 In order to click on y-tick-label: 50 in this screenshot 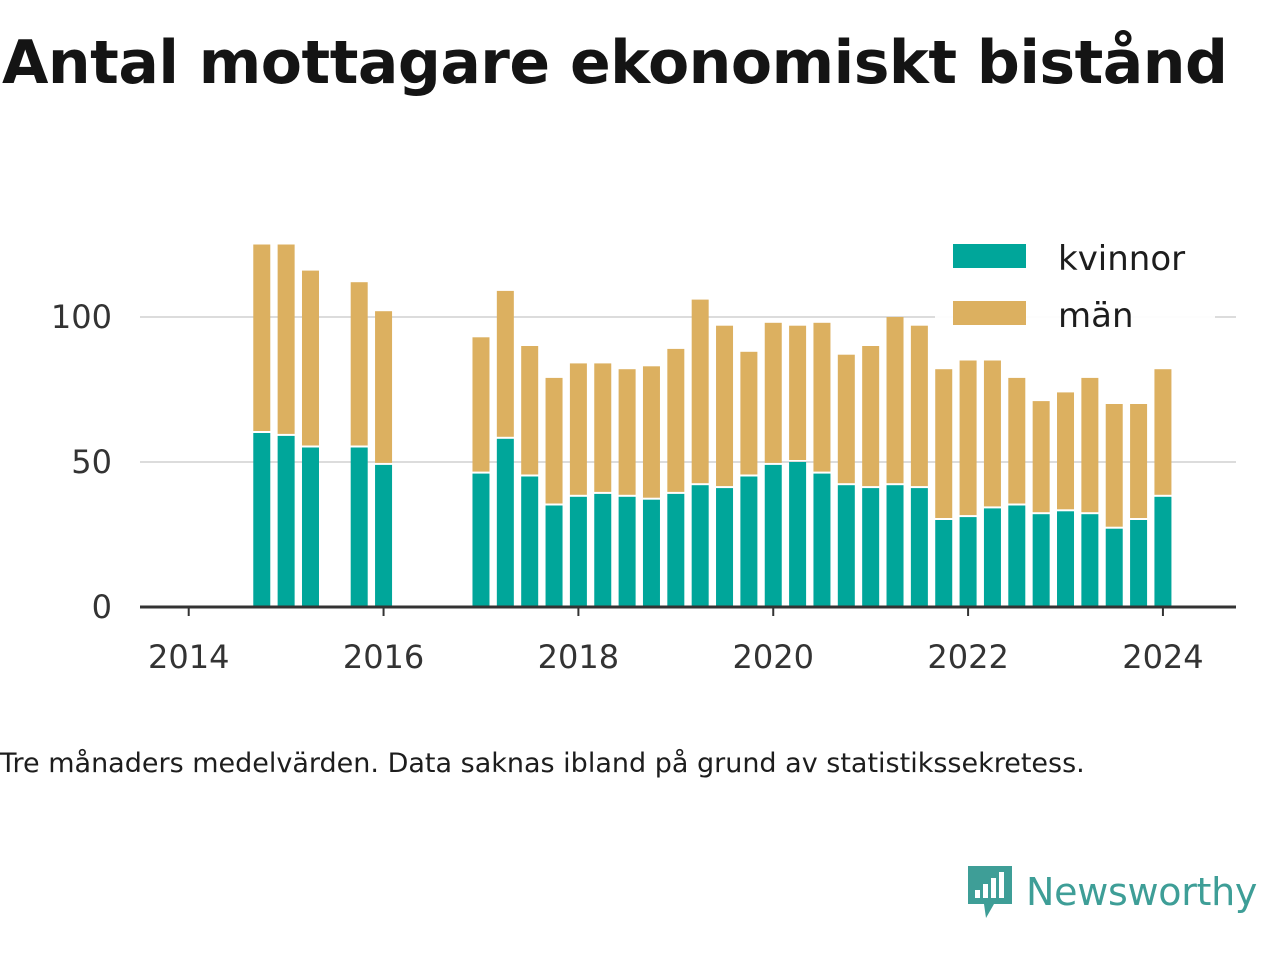, I will do `click(91, 462)`.